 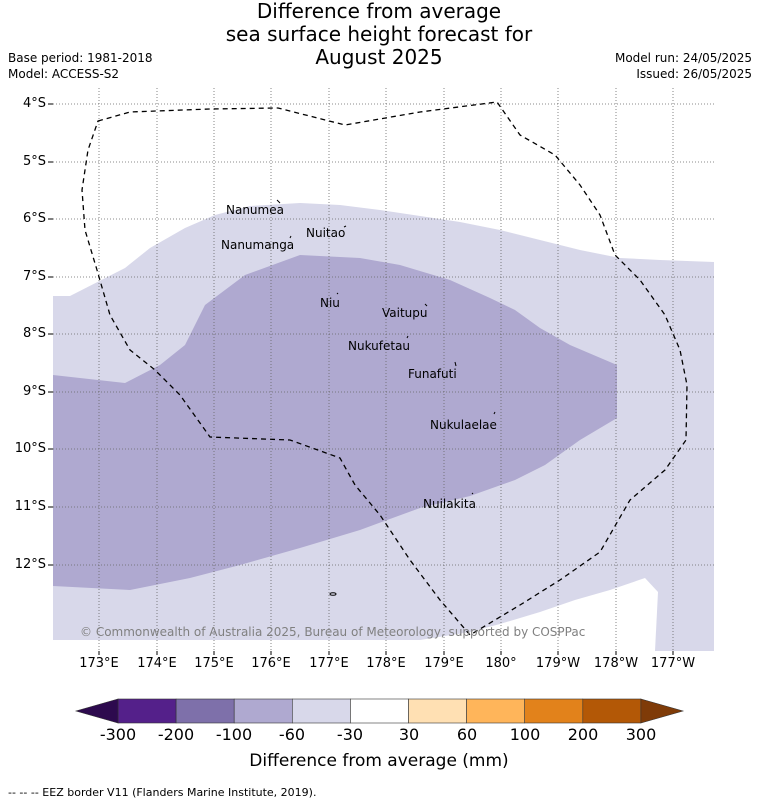 I want to click on island-nuilakita, so click(x=472, y=493).